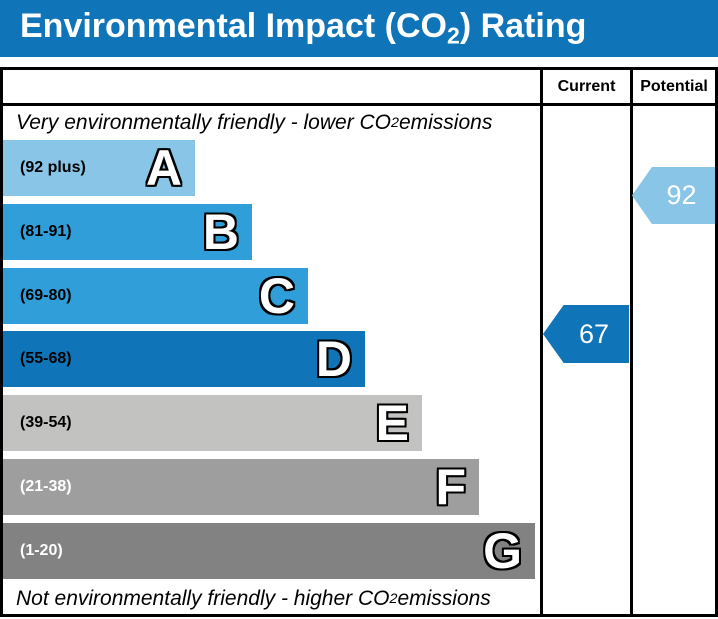  I want to click on top-note-subscript: 2, so click(395, 123).